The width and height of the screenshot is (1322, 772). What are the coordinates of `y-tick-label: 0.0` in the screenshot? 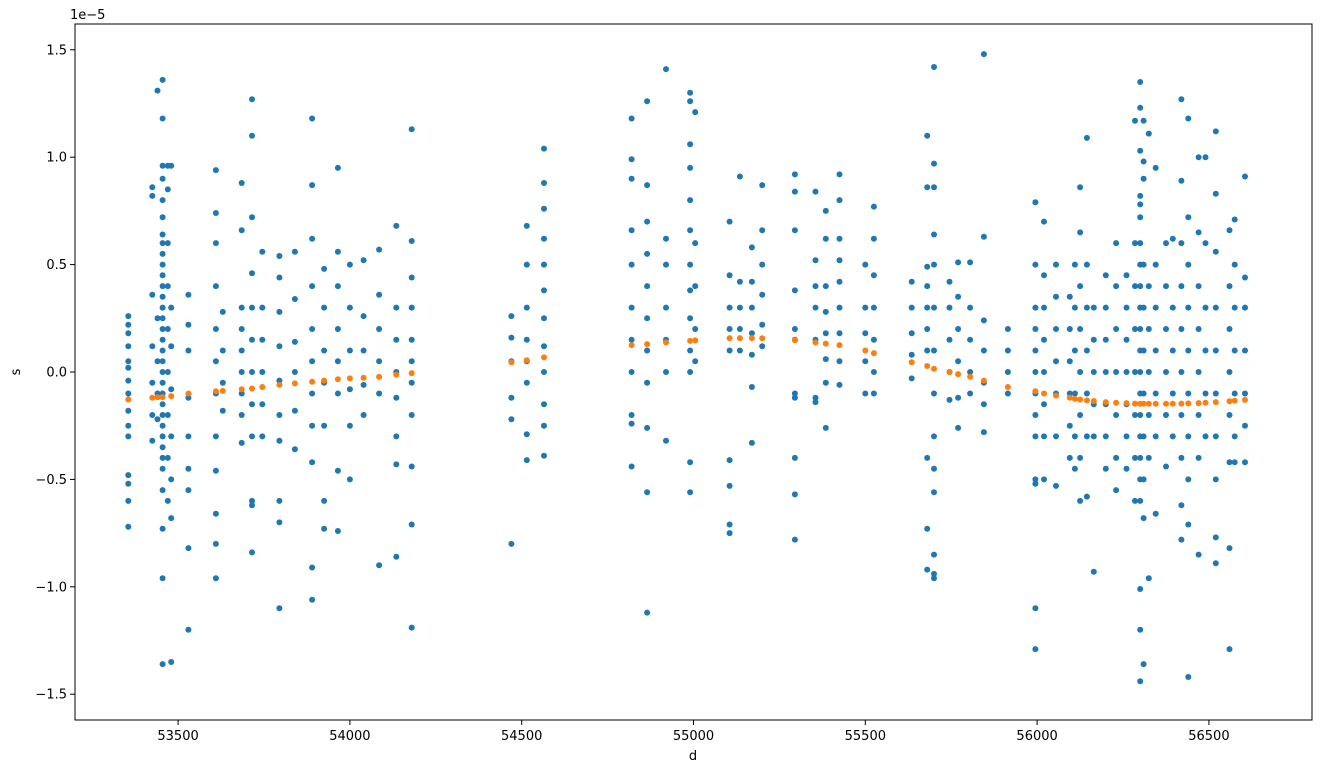 It's located at (56, 373).